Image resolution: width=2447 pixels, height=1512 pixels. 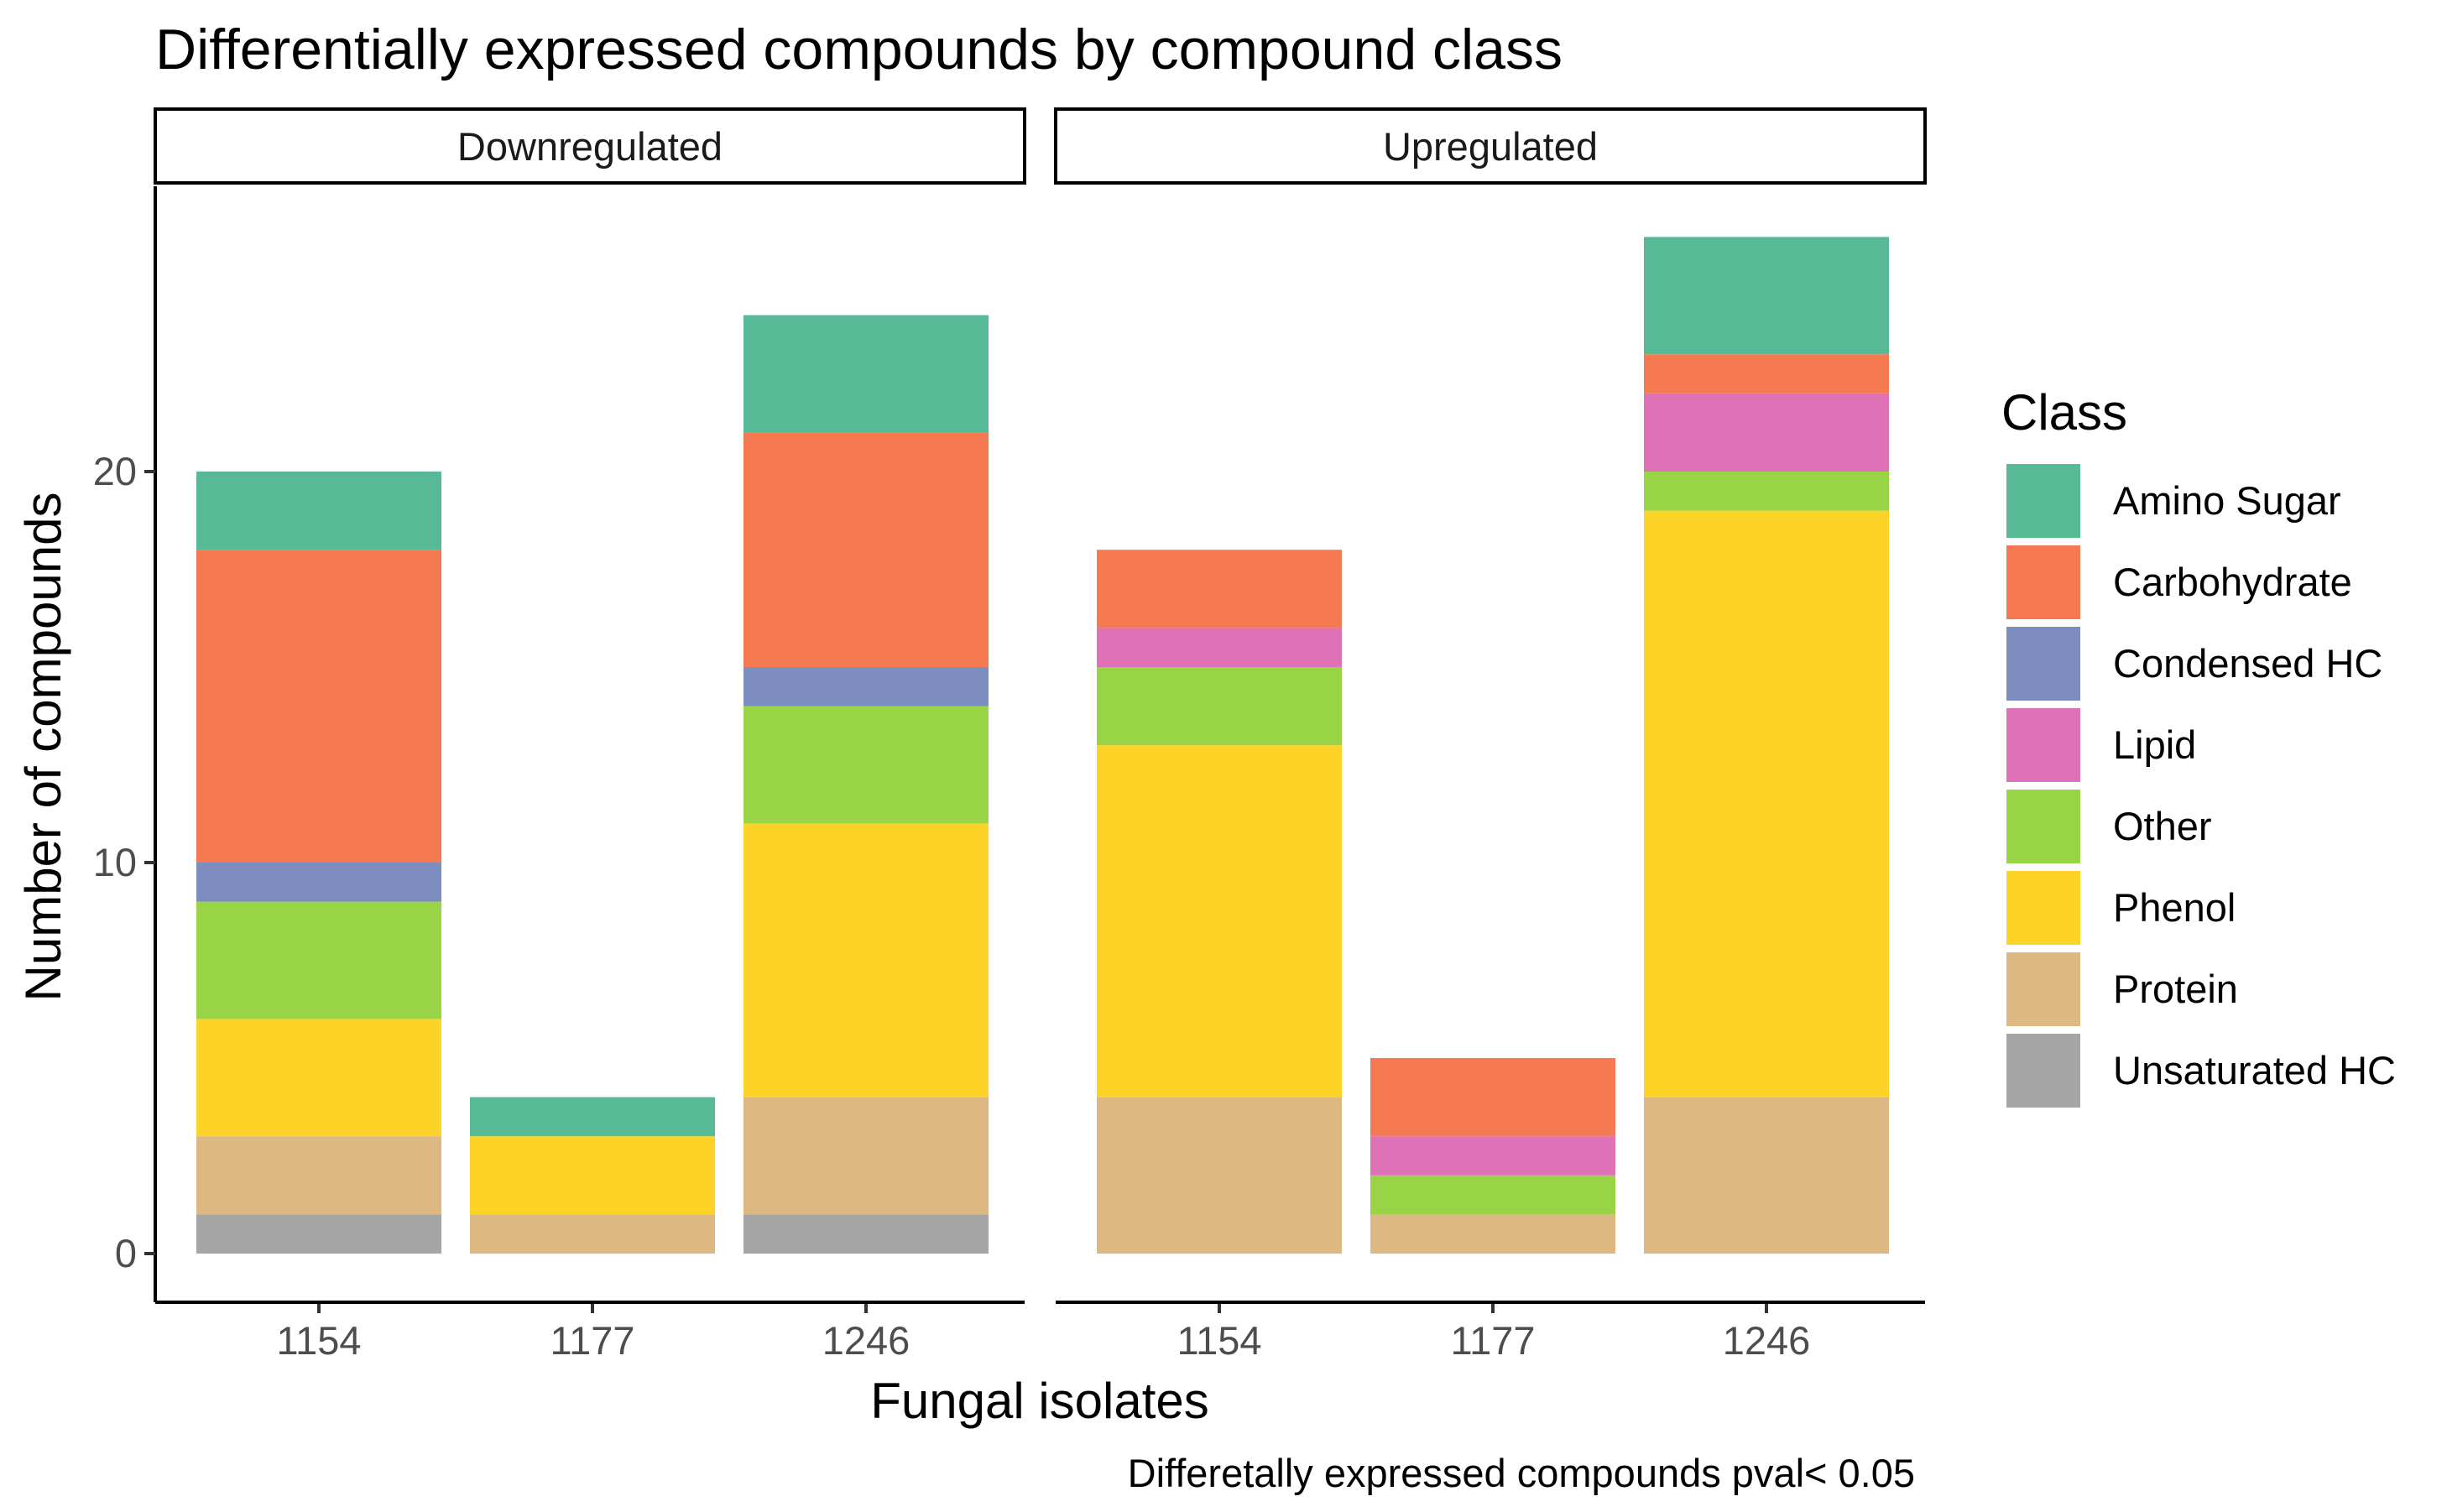 I want to click on legend-label-phenol: Phenol, so click(x=2174, y=908).